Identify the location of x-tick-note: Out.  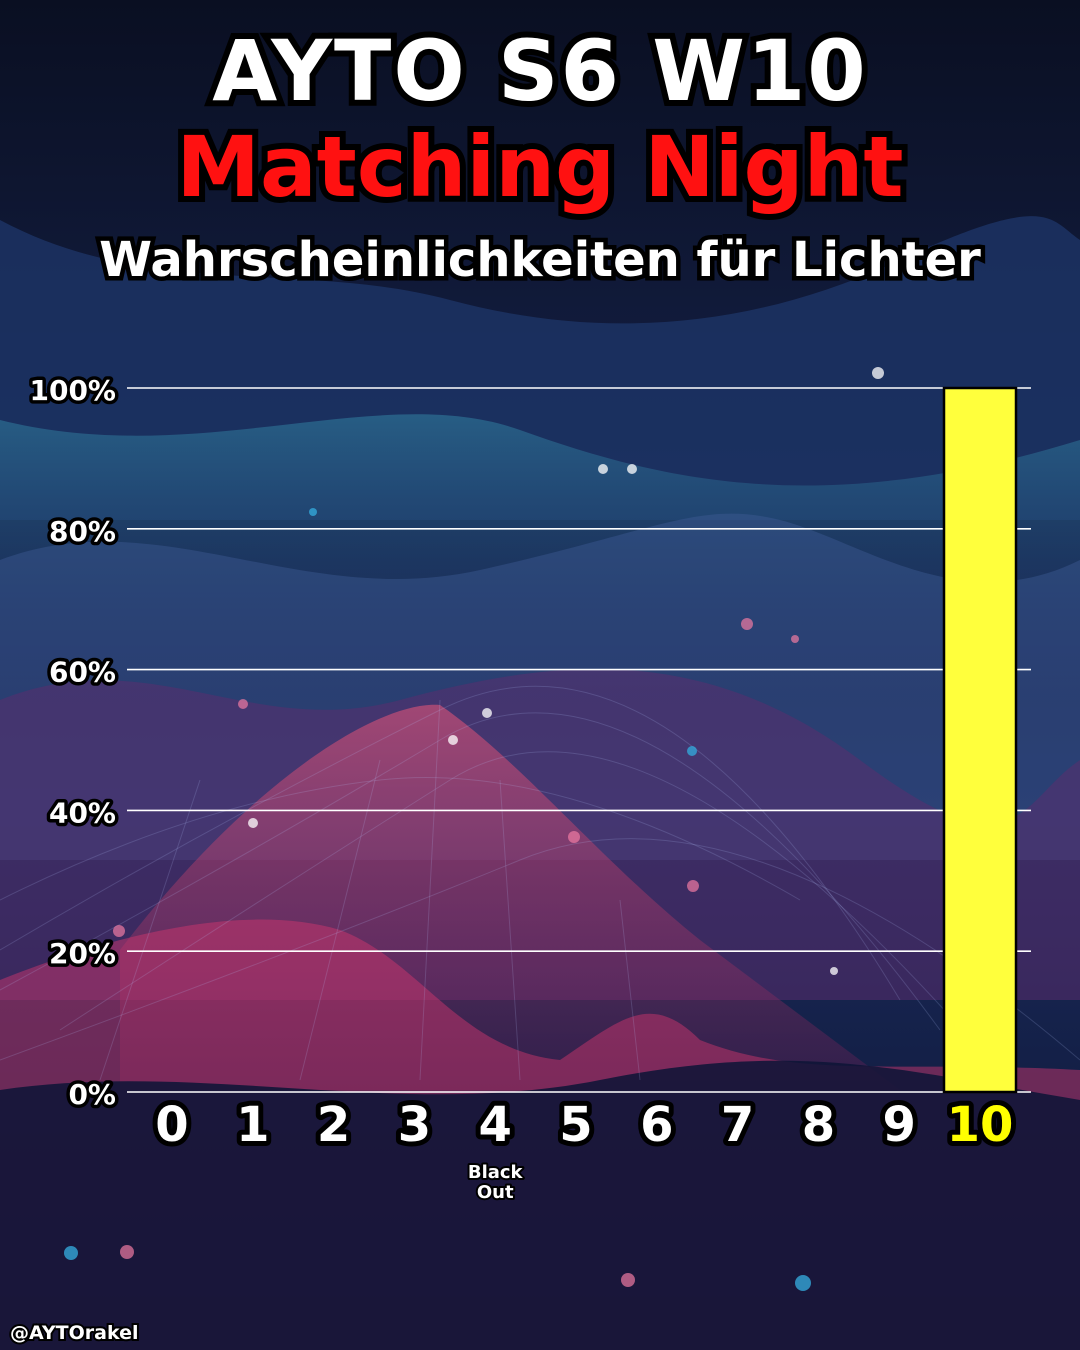
(495, 1192).